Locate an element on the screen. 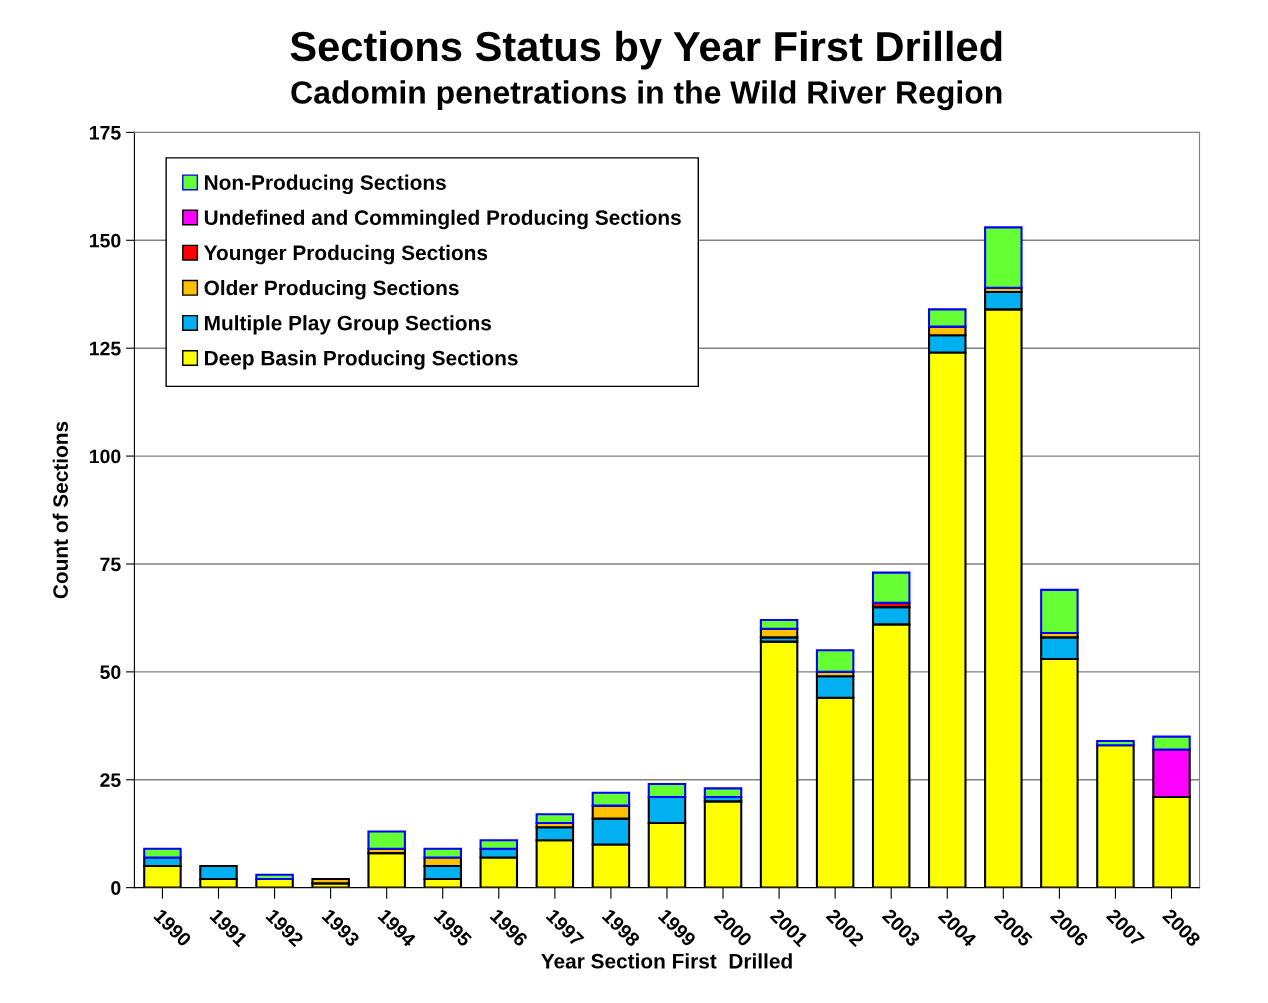 The width and height of the screenshot is (1268, 1003). x-axis-title: Year Section First Drilled is located at coordinates (666, 961).